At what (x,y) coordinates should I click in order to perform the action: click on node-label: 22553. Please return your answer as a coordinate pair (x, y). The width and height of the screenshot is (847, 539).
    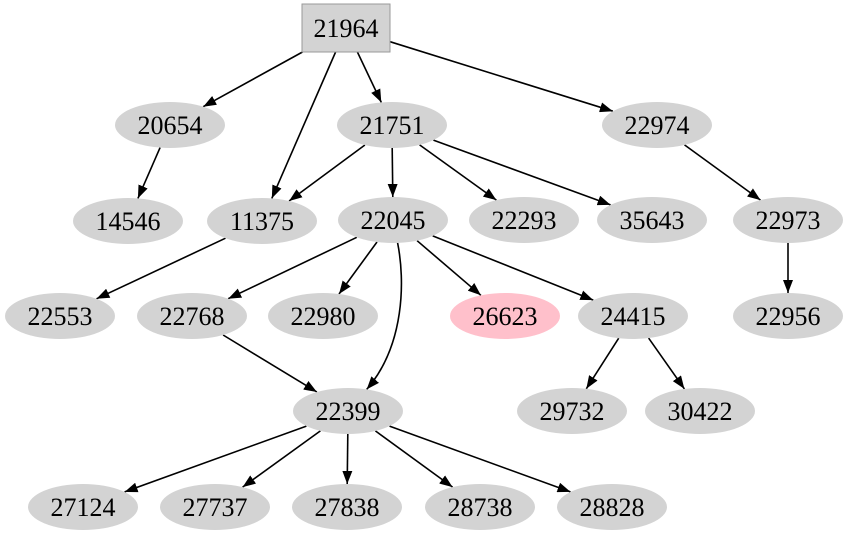
    Looking at the image, I should click on (60, 316).